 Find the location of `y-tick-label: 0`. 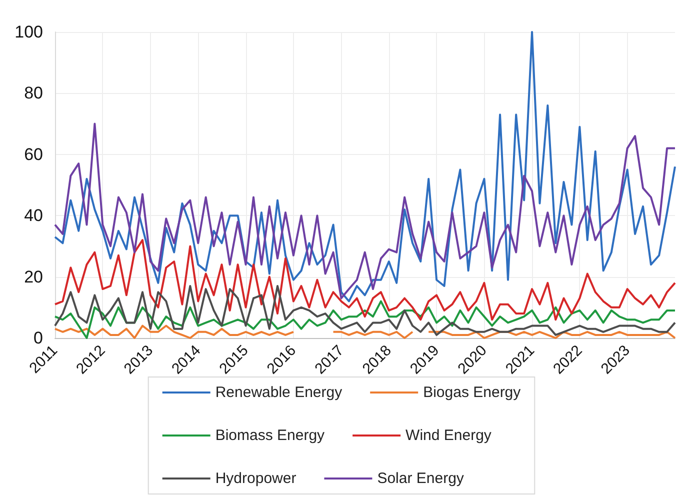

y-tick-label: 0 is located at coordinates (38, 338).